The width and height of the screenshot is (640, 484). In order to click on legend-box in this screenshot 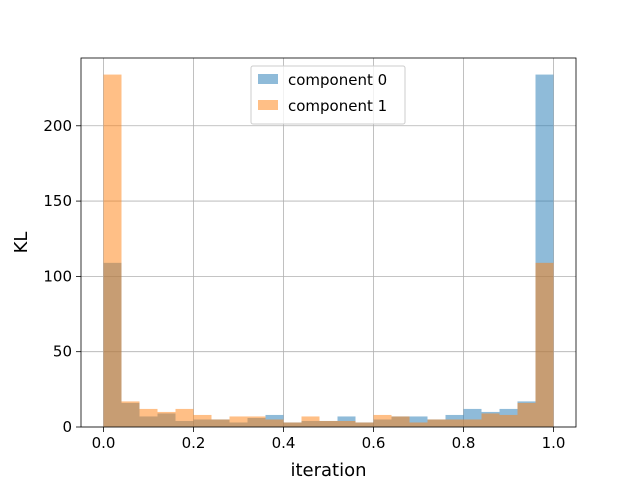, I will do `click(328, 95)`.